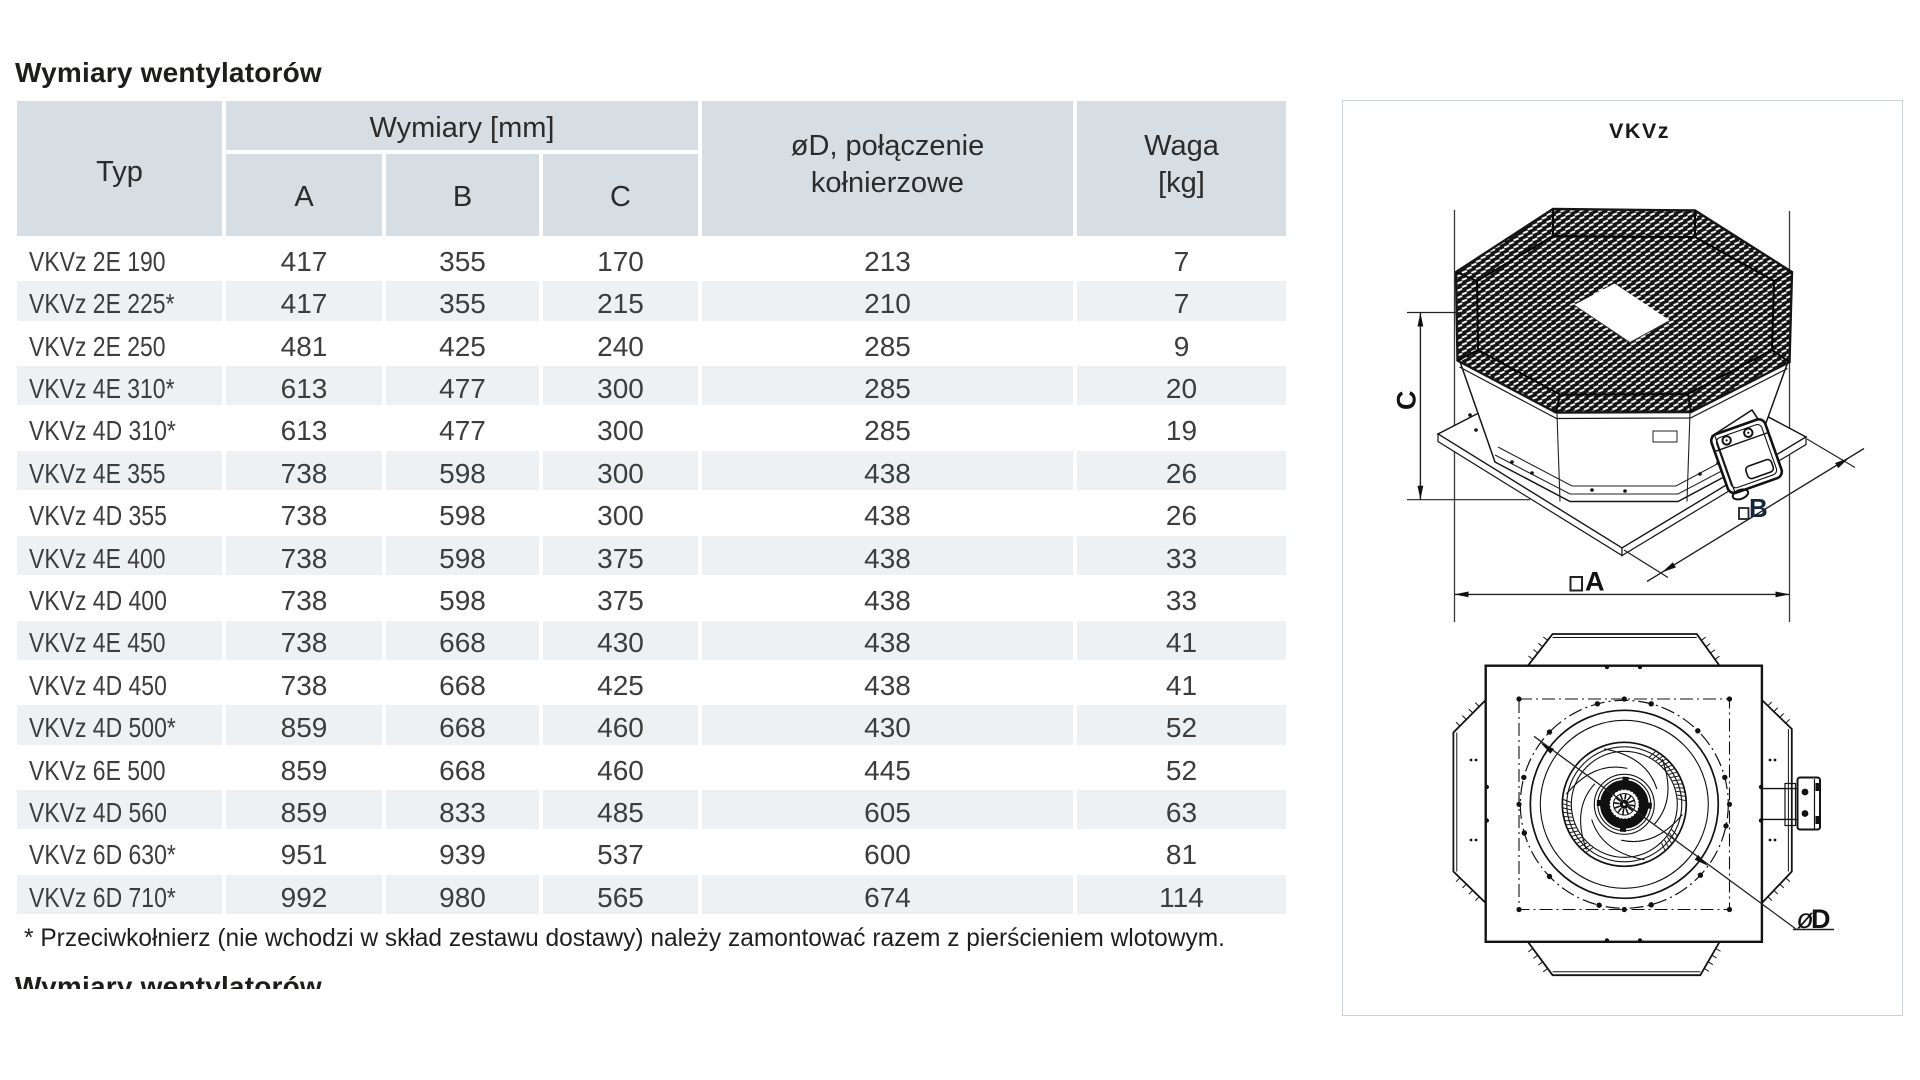  What do you see at coordinates (1821, 919) in the screenshot?
I see `svg-text: D` at bounding box center [1821, 919].